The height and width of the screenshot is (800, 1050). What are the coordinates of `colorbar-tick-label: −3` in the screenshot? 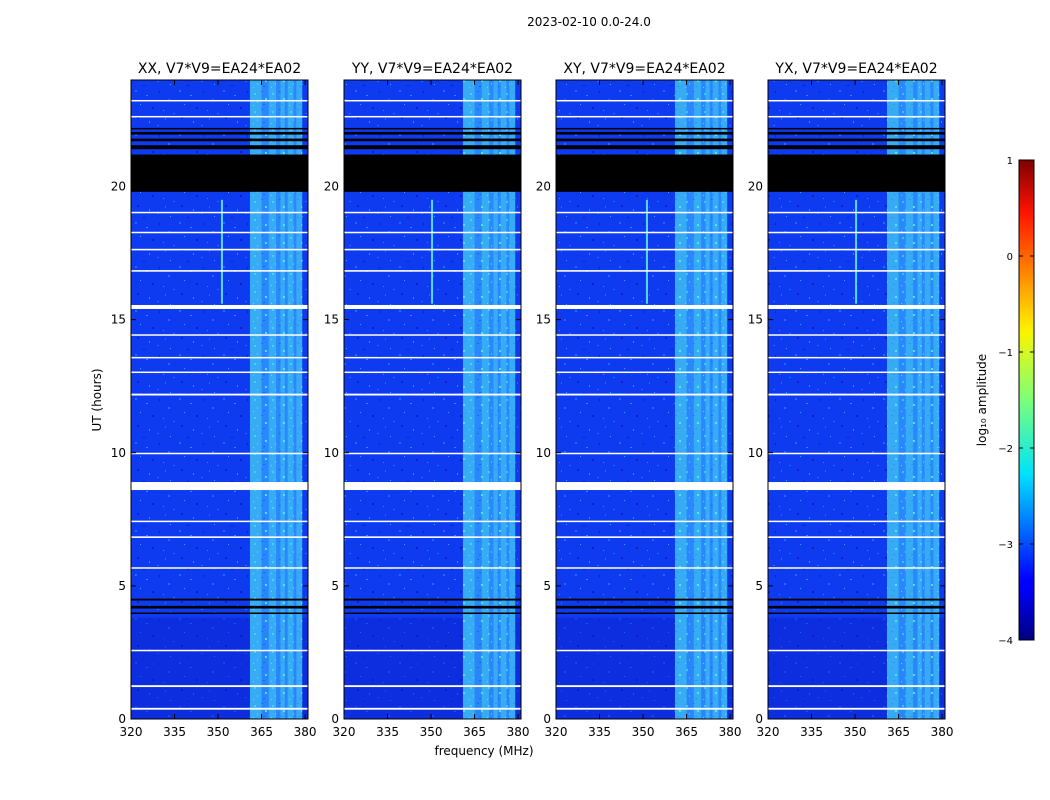 It's located at (1005, 545).